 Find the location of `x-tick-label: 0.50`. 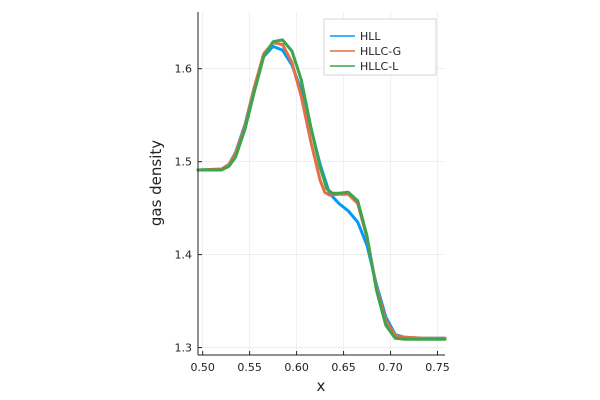

x-tick-label: 0.50 is located at coordinates (202, 367).